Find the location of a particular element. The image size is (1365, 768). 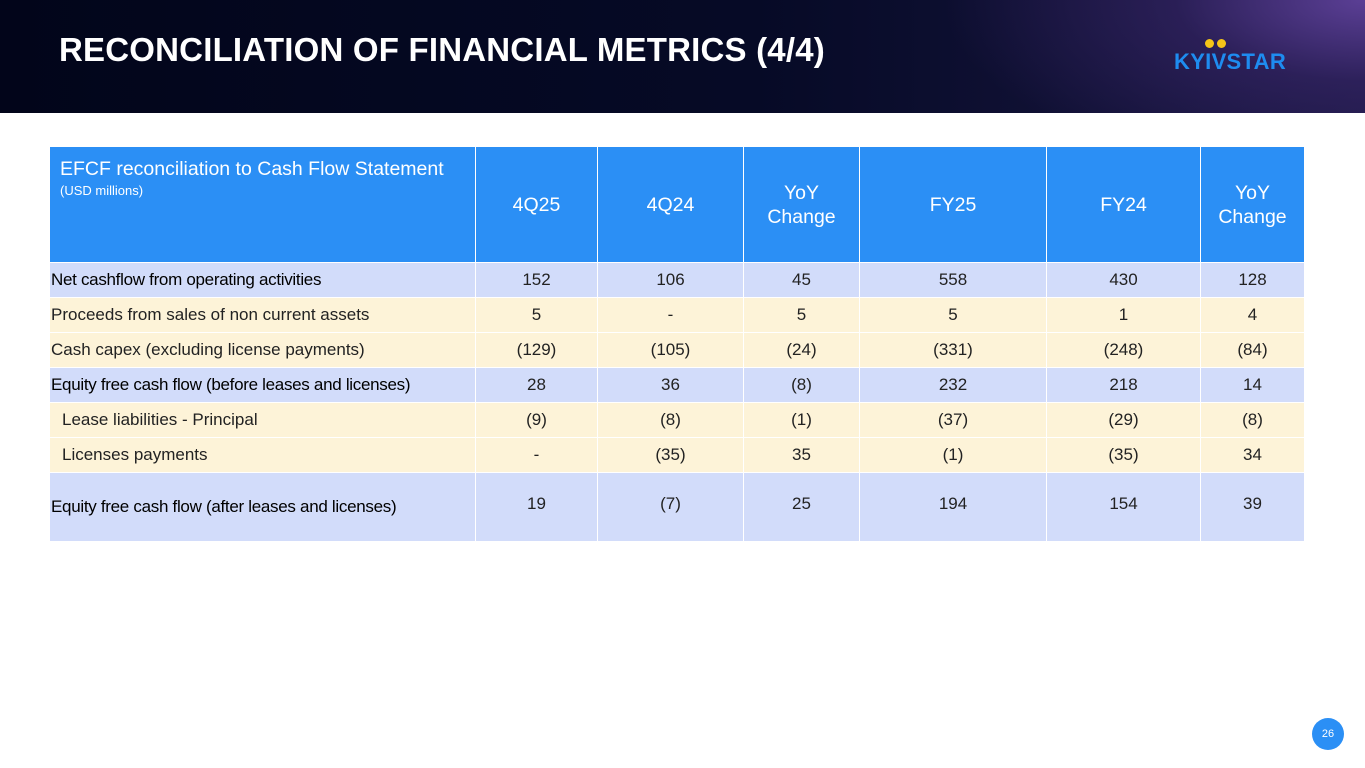

table-cell: 34 is located at coordinates (1252, 455).